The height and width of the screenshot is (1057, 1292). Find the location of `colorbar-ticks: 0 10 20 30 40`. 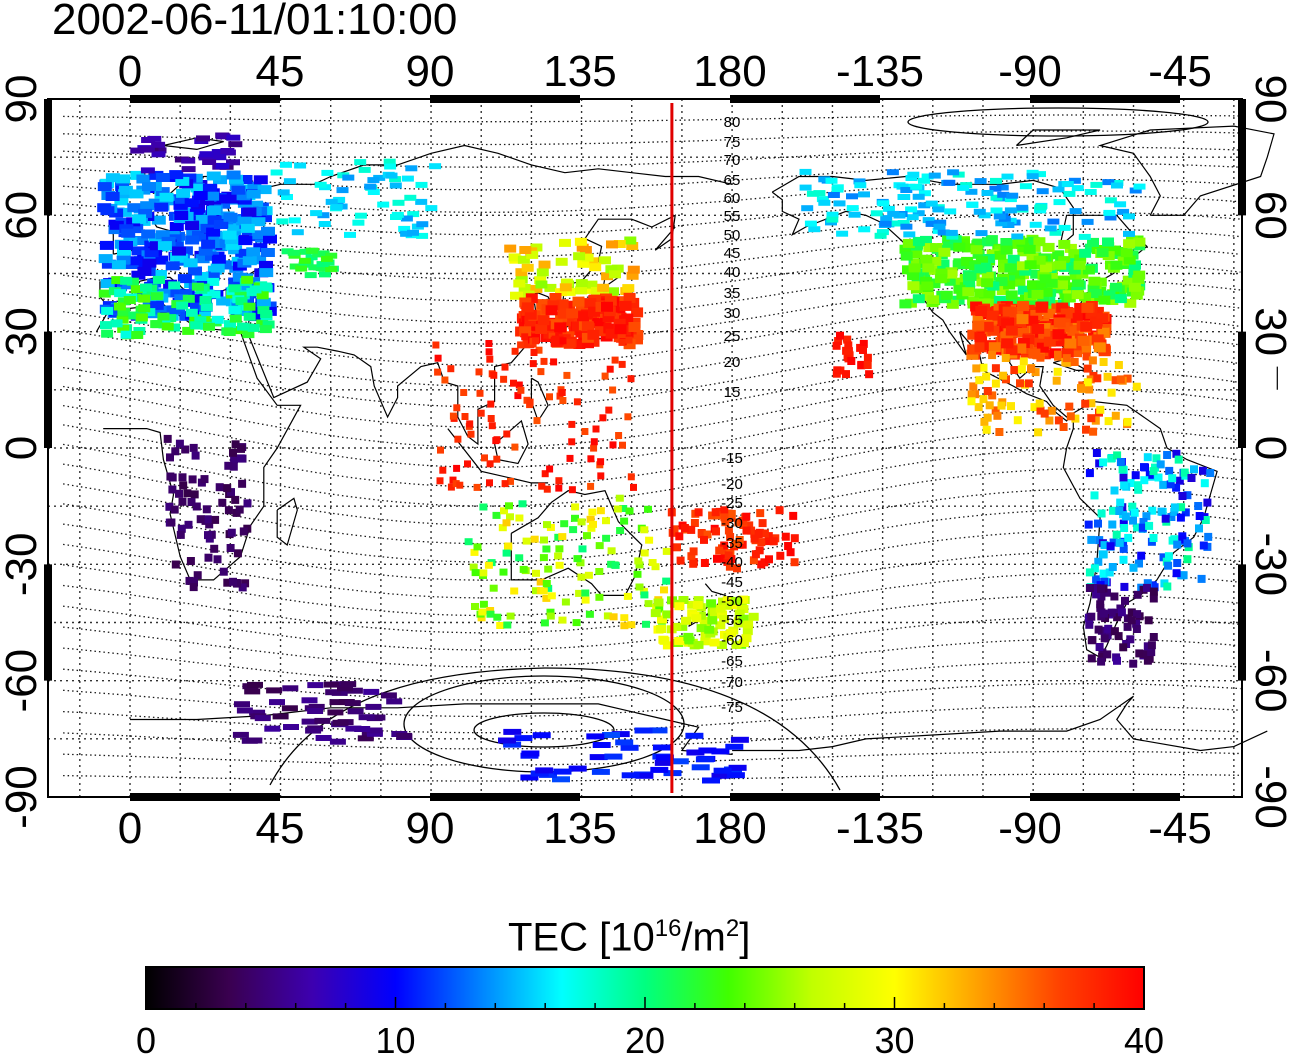

colorbar-ticks: 0 10 20 30 40 is located at coordinates (650, 1027).